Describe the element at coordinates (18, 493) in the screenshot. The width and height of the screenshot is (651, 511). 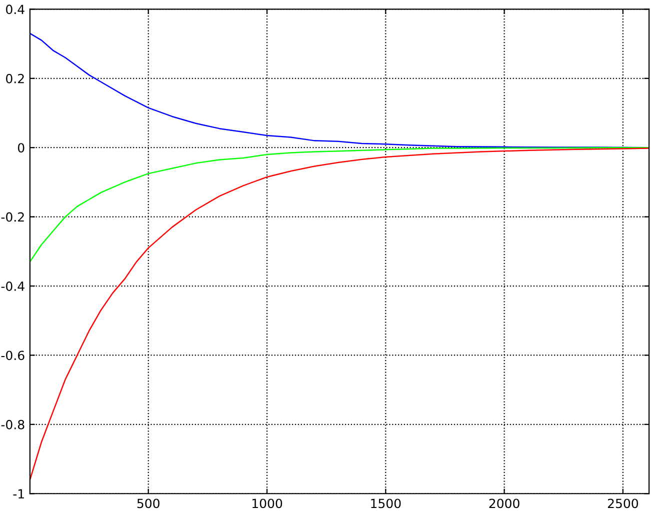
I see `y-tick-label: -1` at that location.